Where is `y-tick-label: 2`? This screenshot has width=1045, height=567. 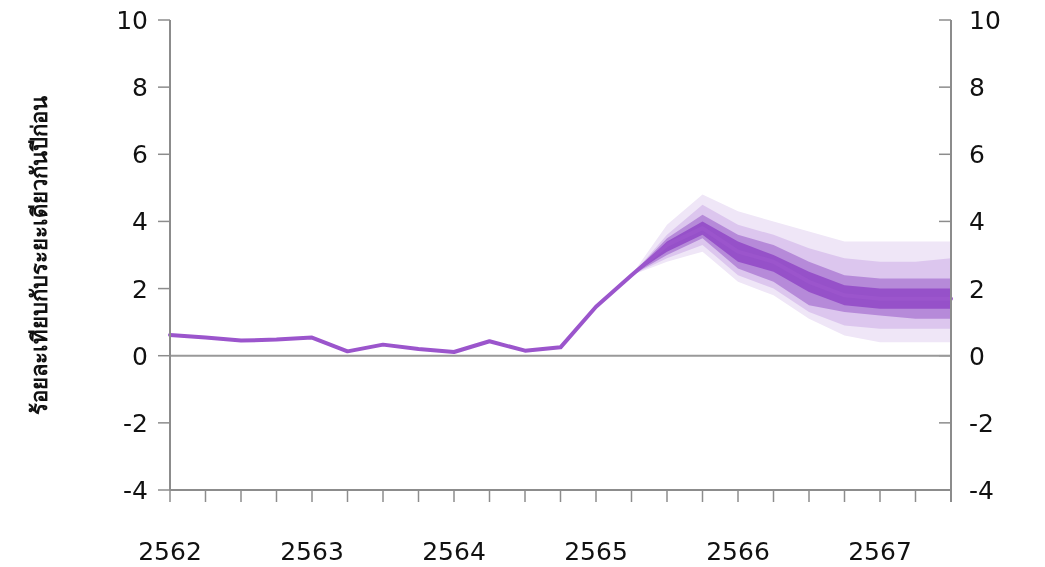
y-tick-label: 2 is located at coordinates (140, 289).